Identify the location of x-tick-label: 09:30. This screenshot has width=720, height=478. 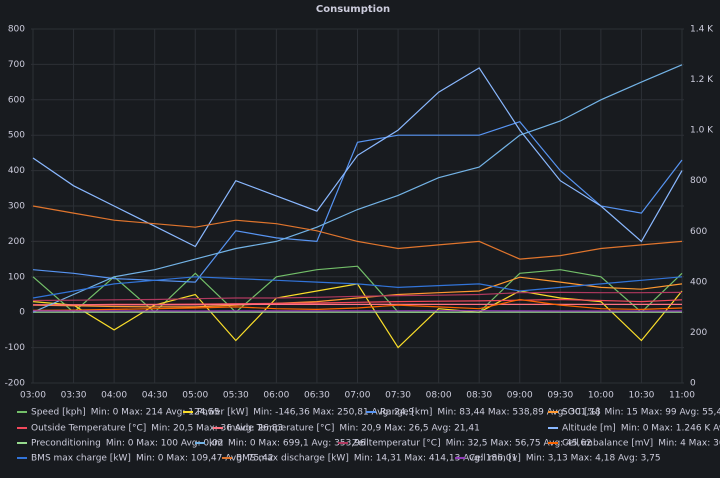
(560, 396).